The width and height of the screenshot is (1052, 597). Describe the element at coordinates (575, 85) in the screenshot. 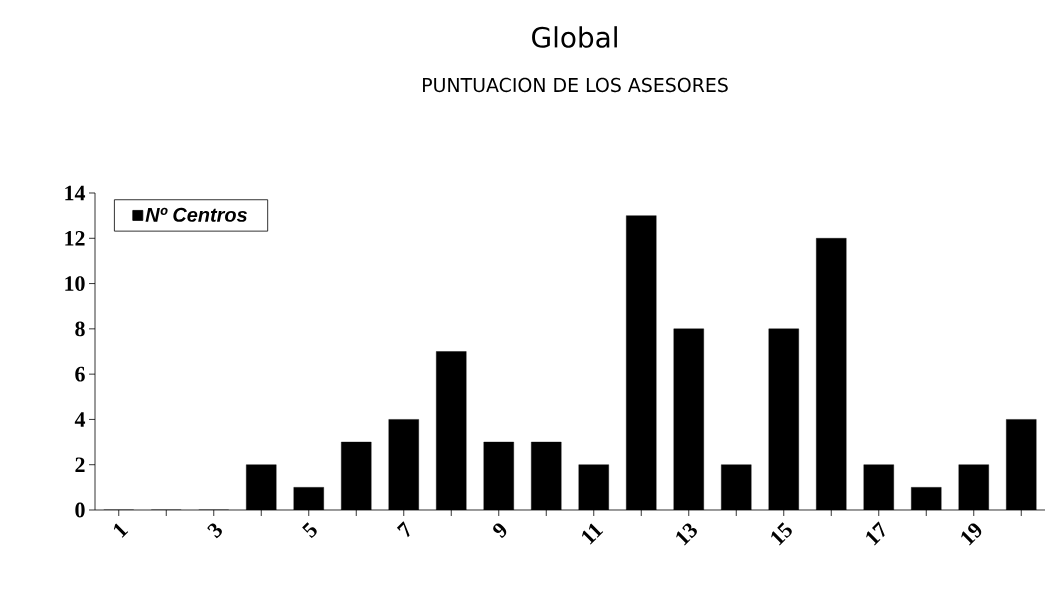

I see `chart-subtitle: PUNTUACION DE LOS ASESORES` at that location.